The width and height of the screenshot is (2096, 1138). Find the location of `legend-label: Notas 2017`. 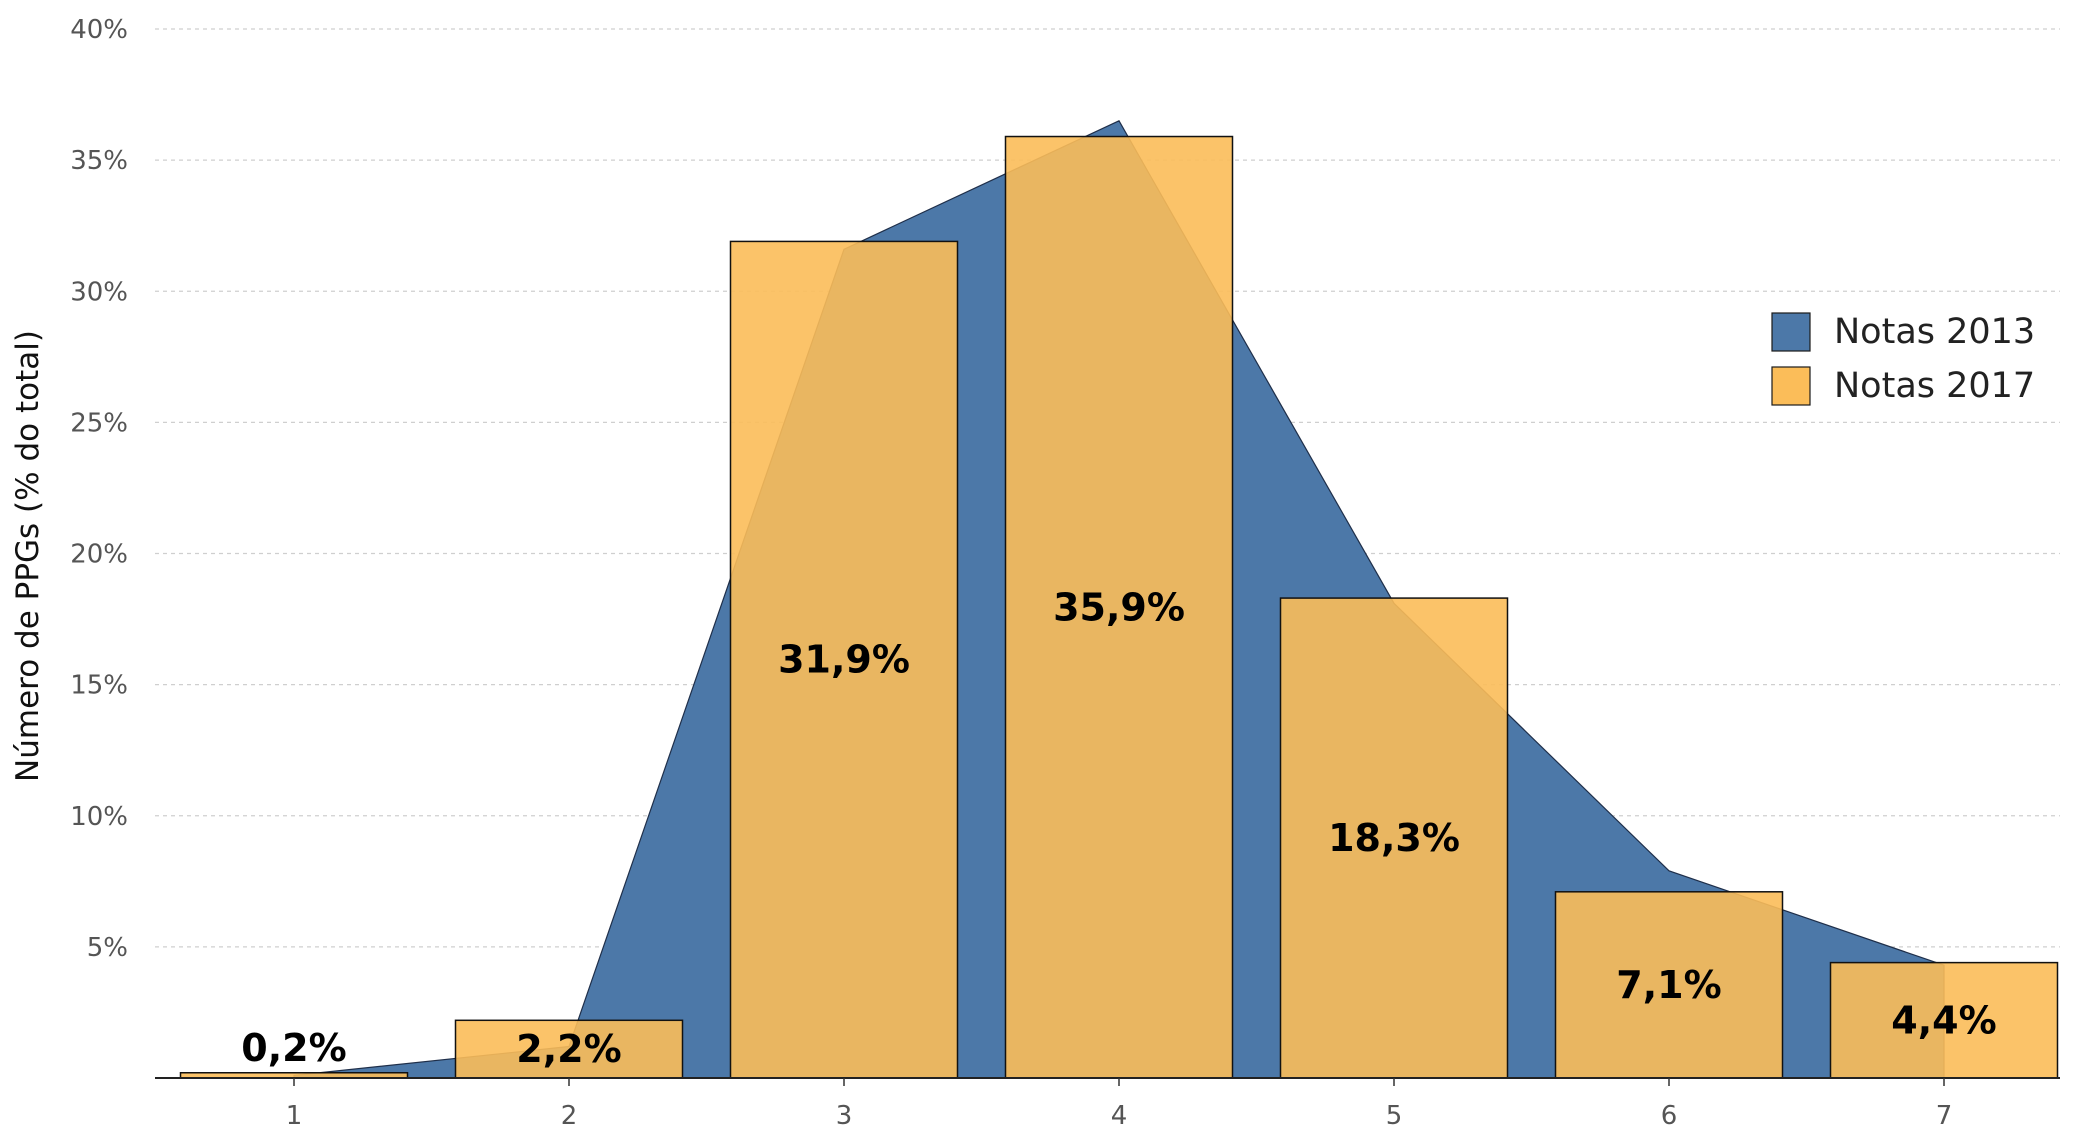

legend-label: Notas 2017 is located at coordinates (1934, 386).